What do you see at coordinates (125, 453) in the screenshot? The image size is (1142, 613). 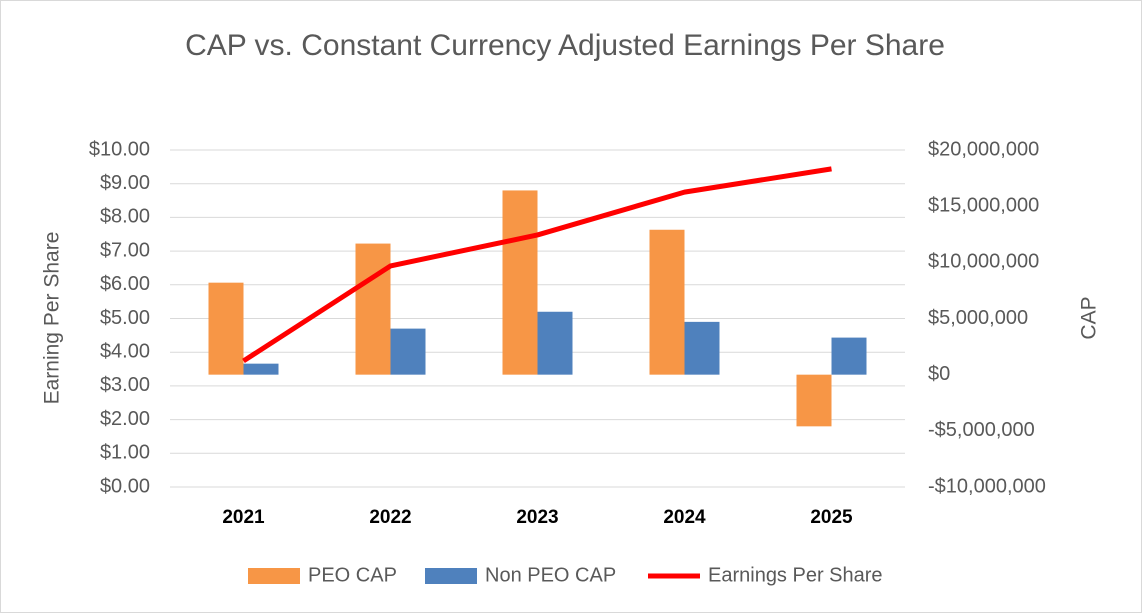 I see `y-tick-label: $1.00` at bounding box center [125, 453].